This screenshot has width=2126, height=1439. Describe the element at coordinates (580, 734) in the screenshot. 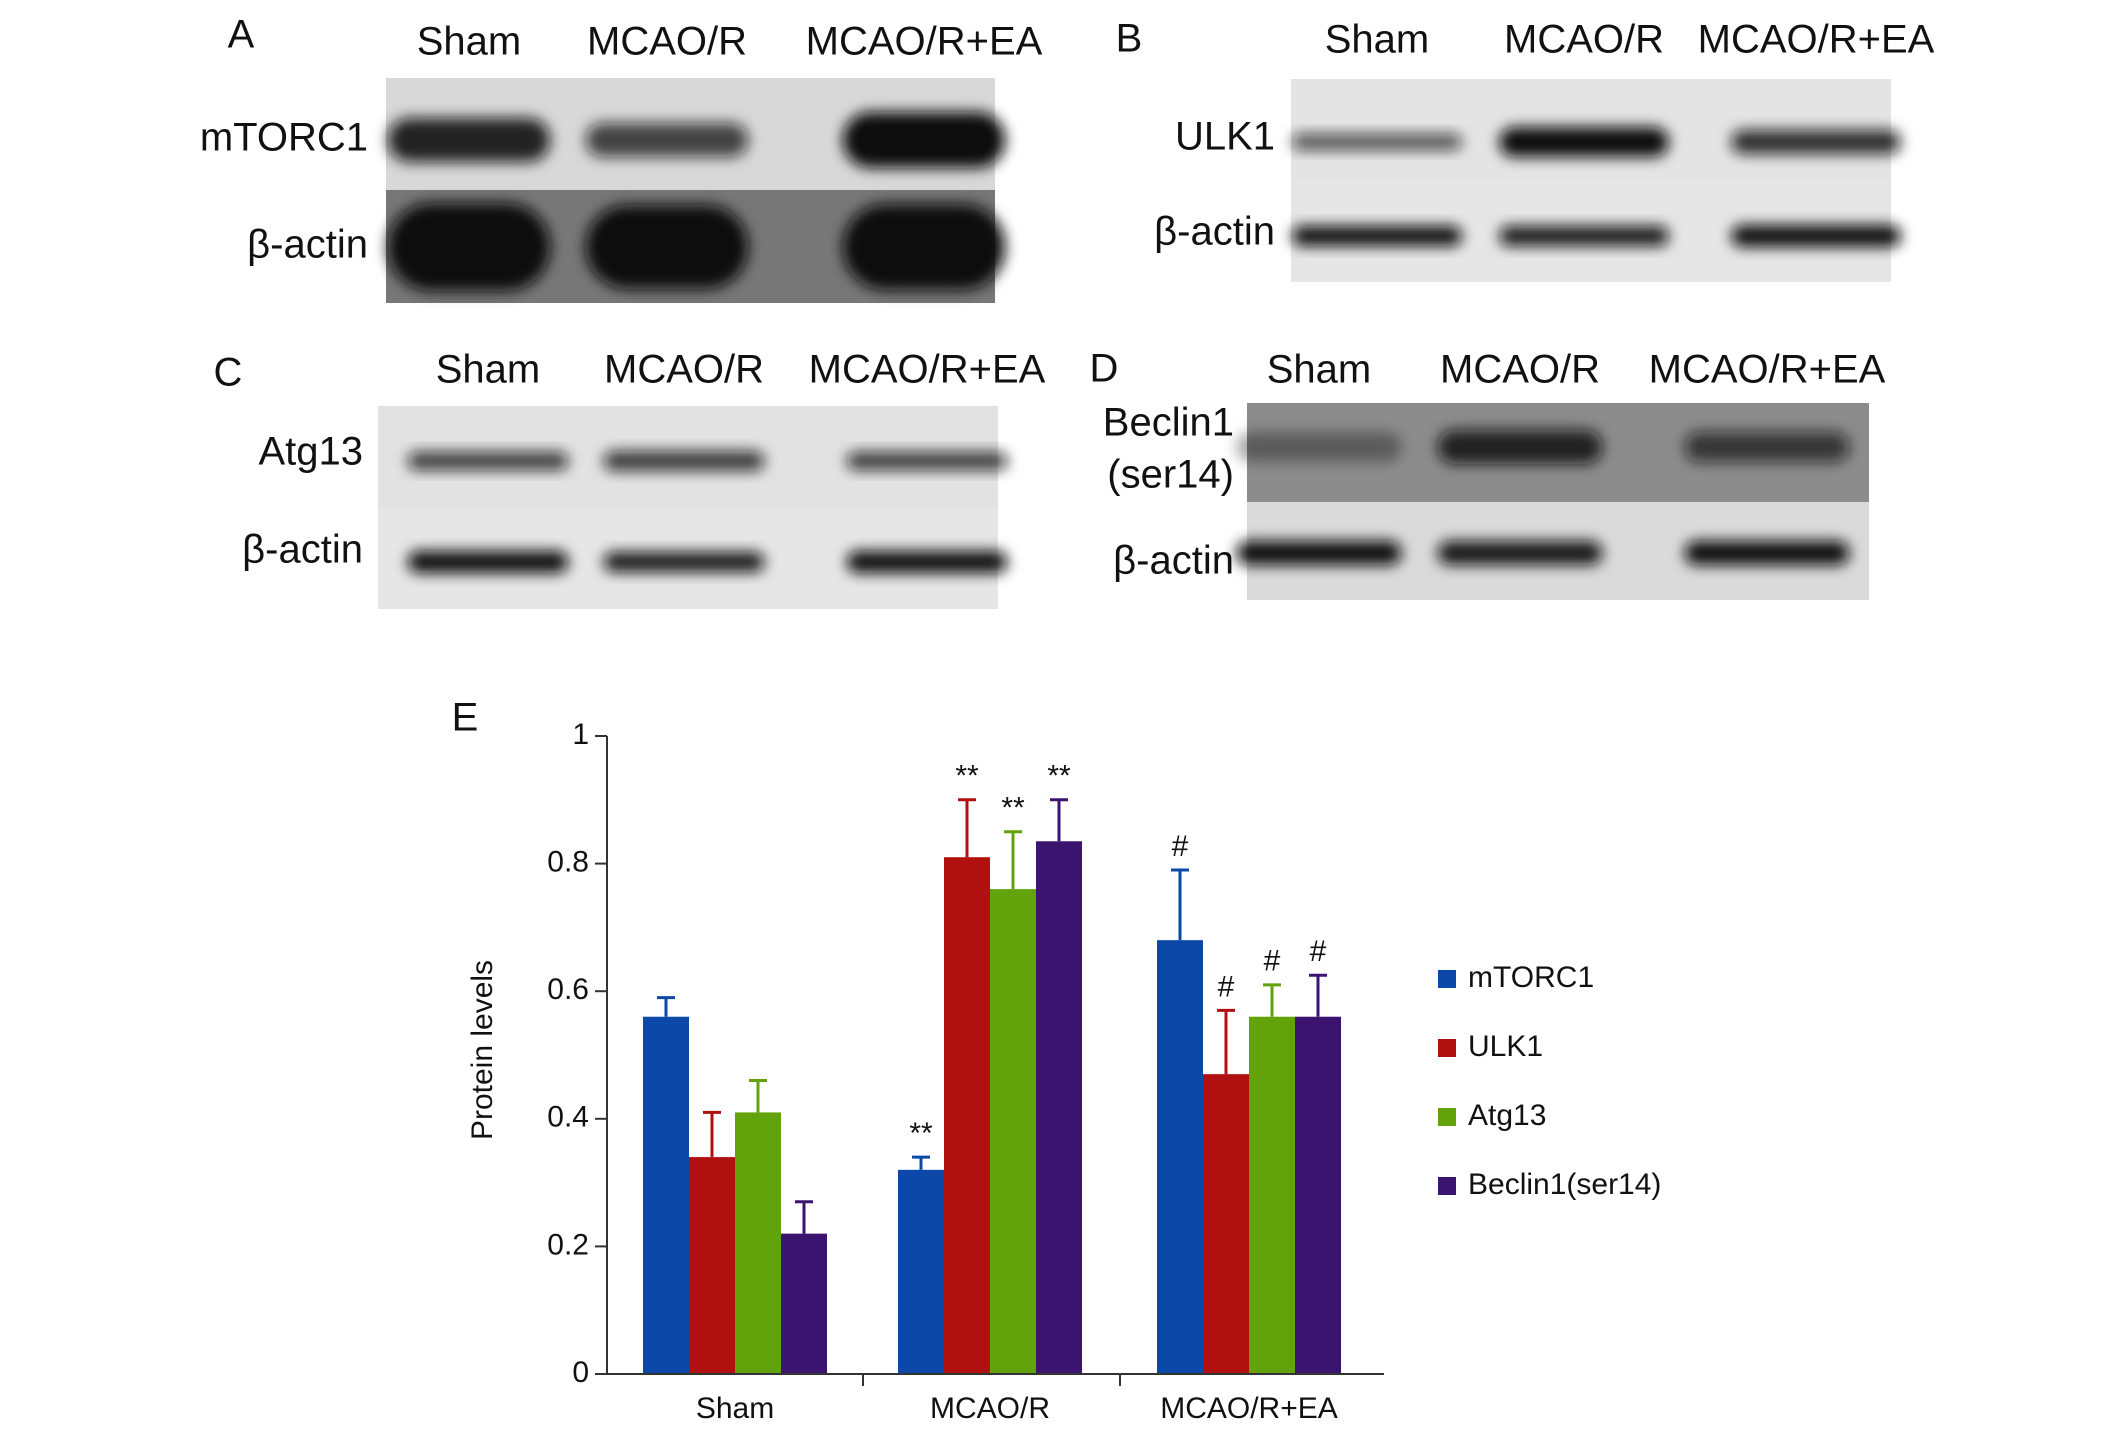

I see `y-tick-label: 1` at that location.